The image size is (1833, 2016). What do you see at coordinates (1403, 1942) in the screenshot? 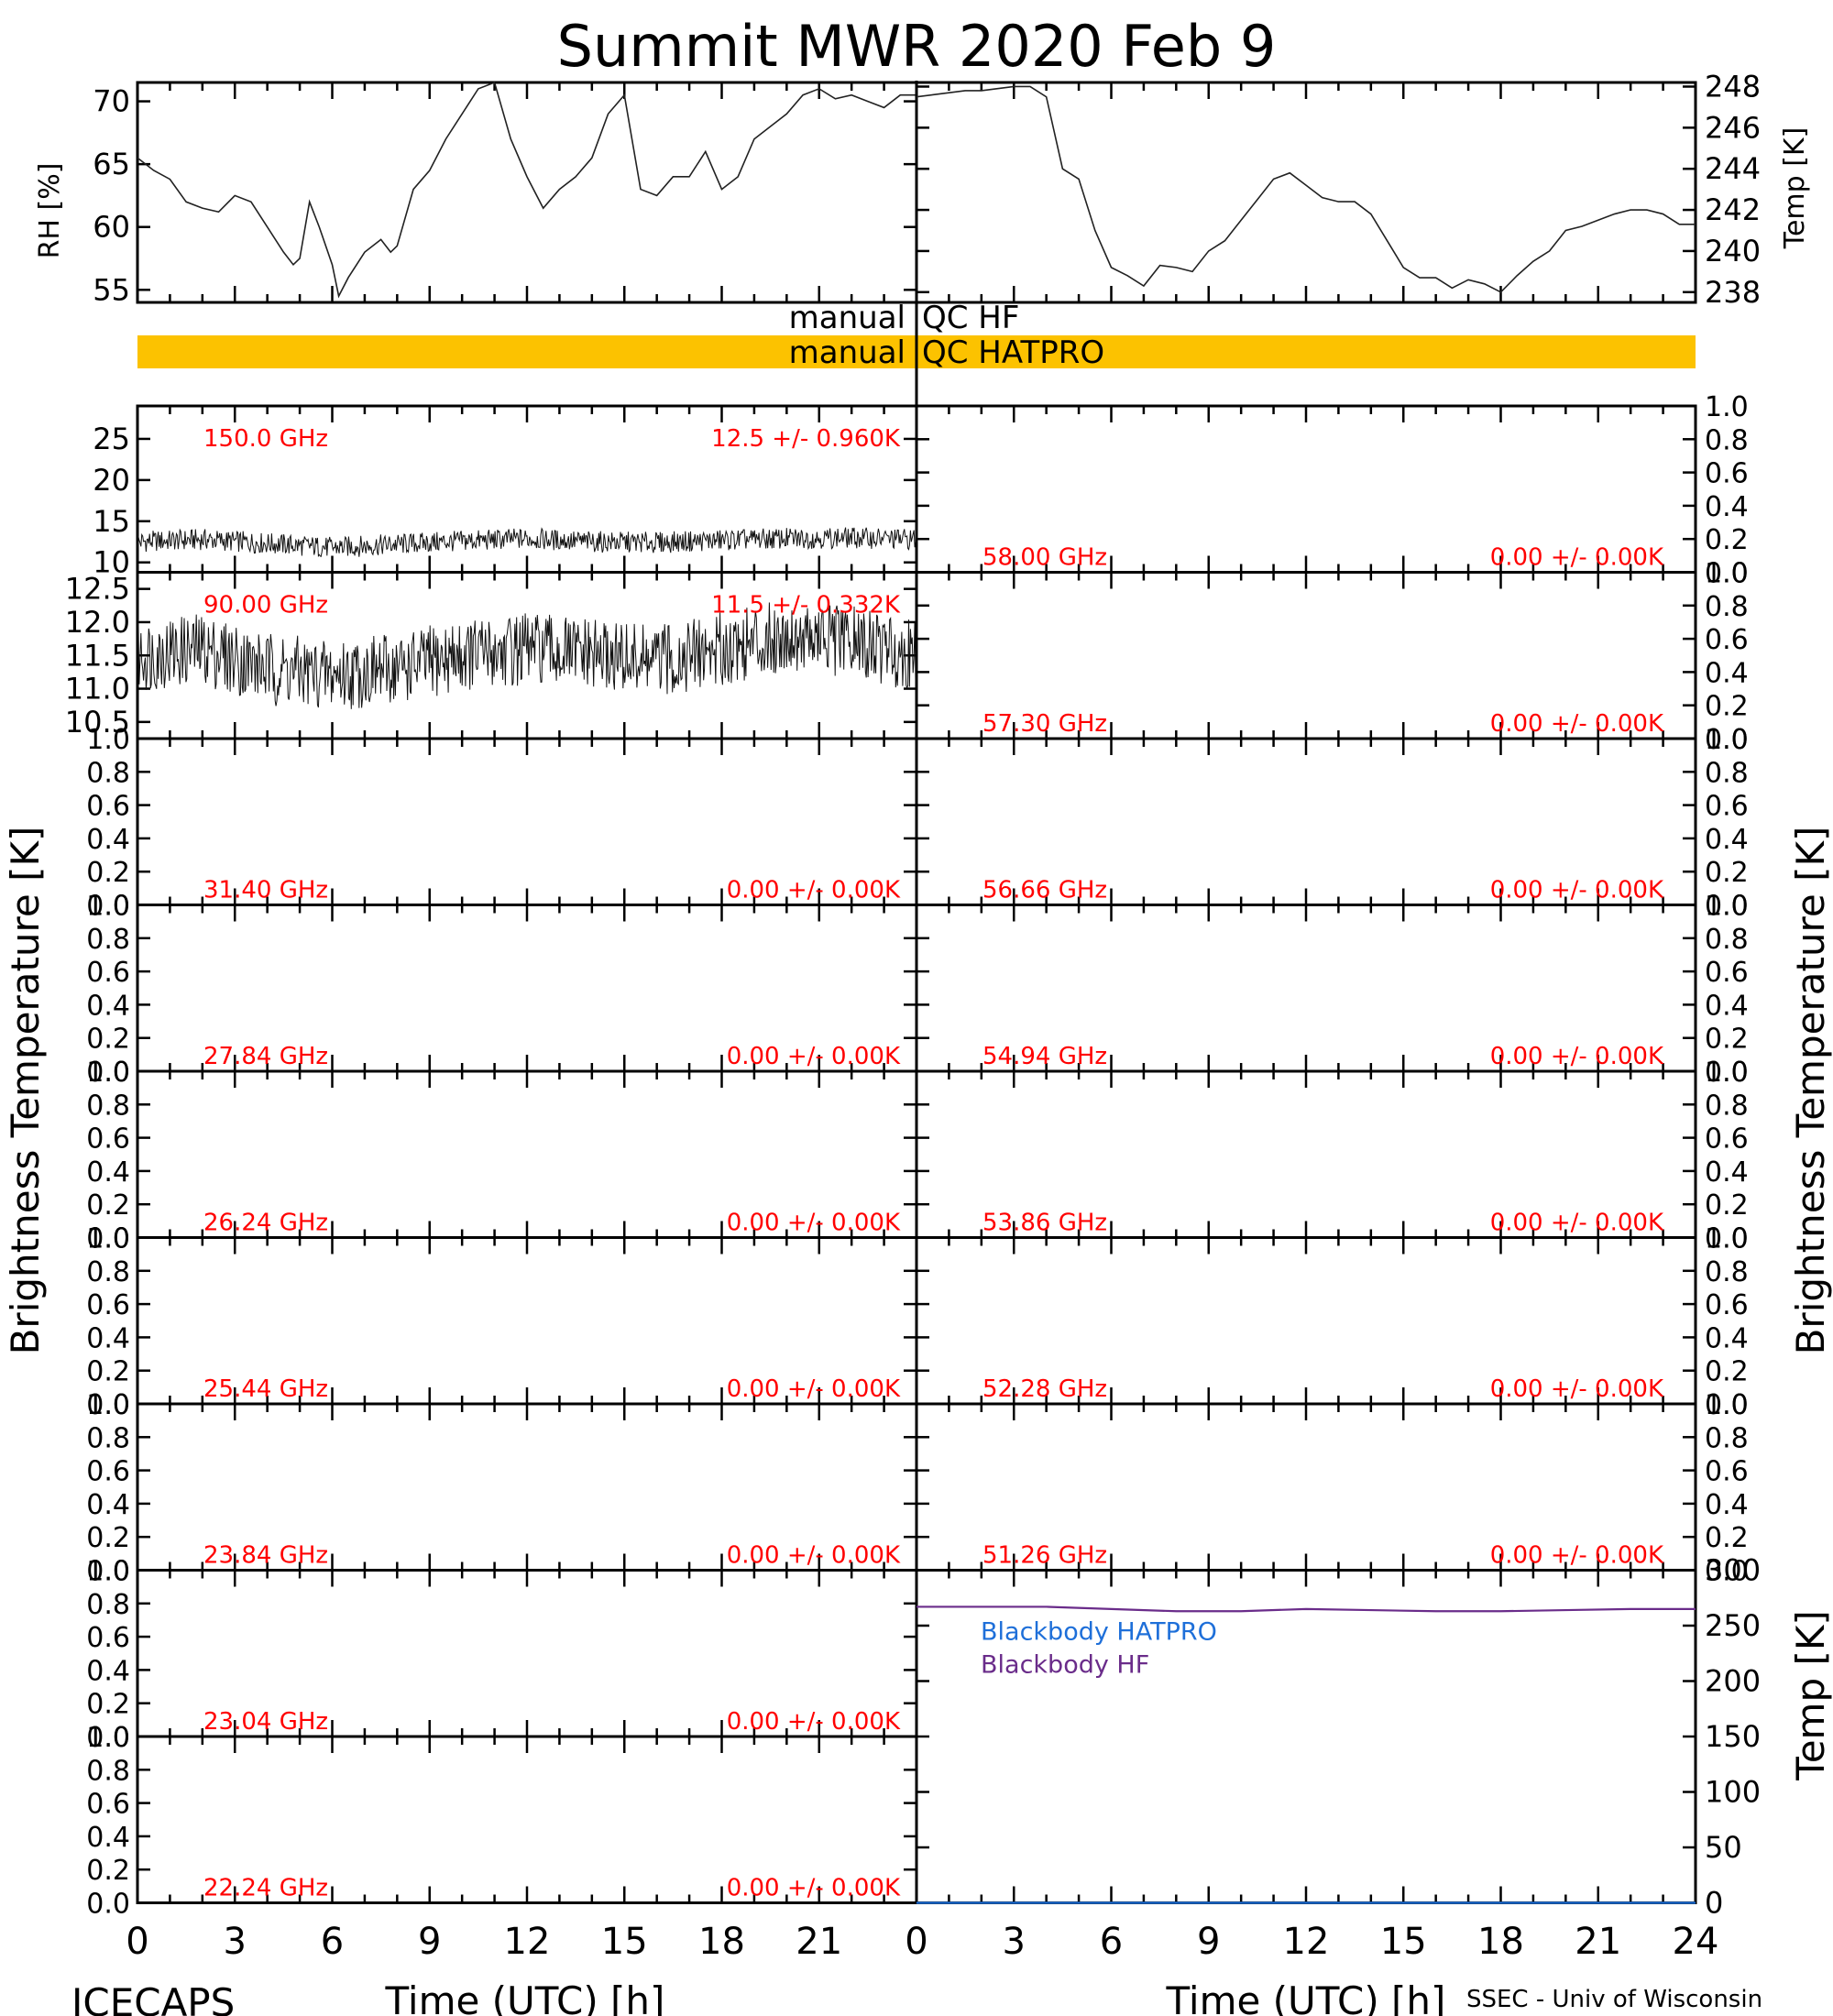
I see `x-tick-right: 15` at bounding box center [1403, 1942].